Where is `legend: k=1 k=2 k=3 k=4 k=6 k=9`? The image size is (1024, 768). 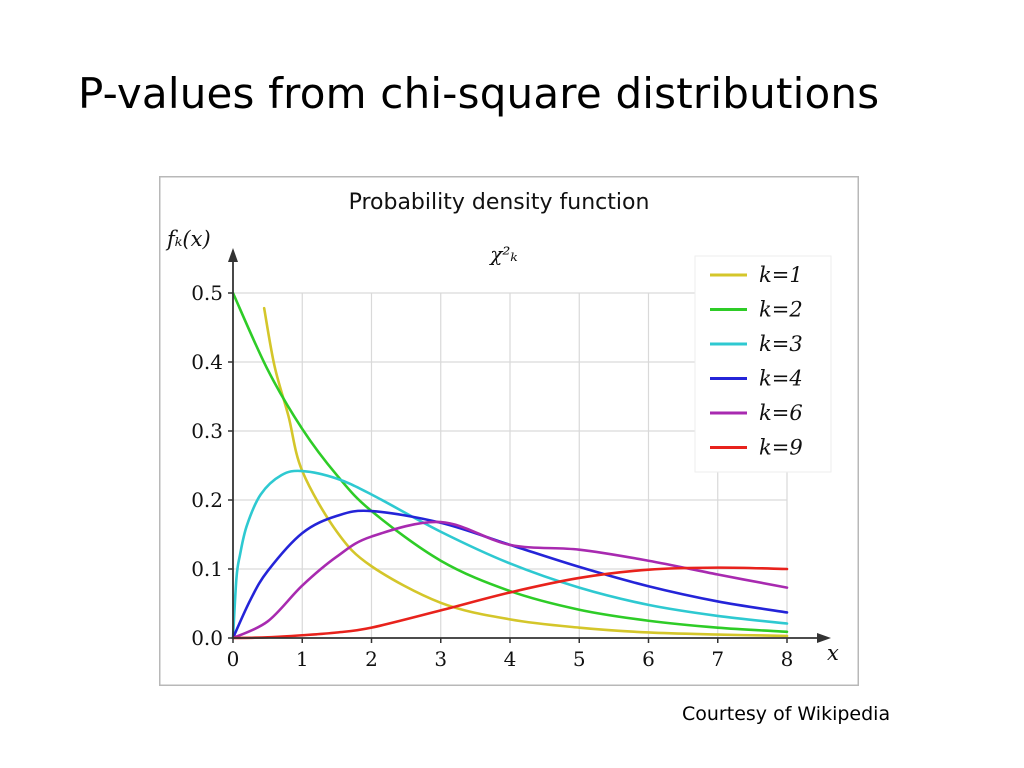 legend: k=1 k=2 k=3 k=4 k=6 k=9 is located at coordinates (763, 364).